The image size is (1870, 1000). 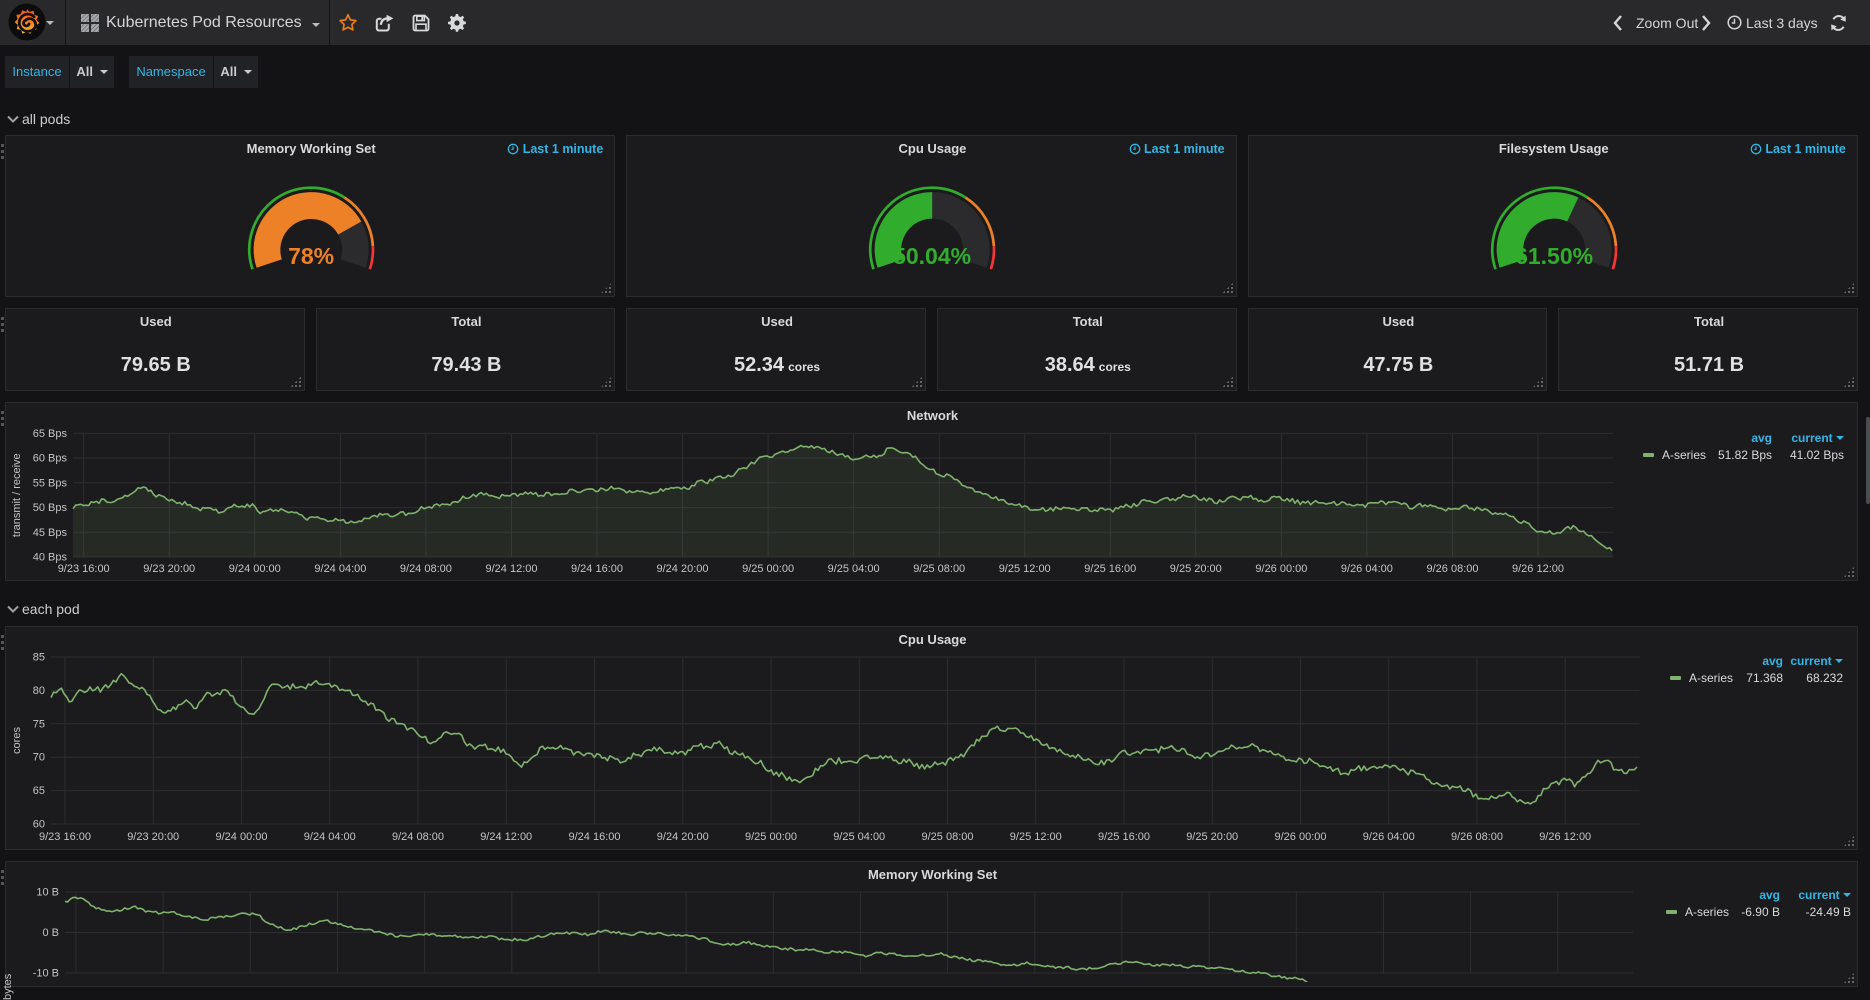 What do you see at coordinates (311, 256) in the screenshot?
I see `svg-text: 78%` at bounding box center [311, 256].